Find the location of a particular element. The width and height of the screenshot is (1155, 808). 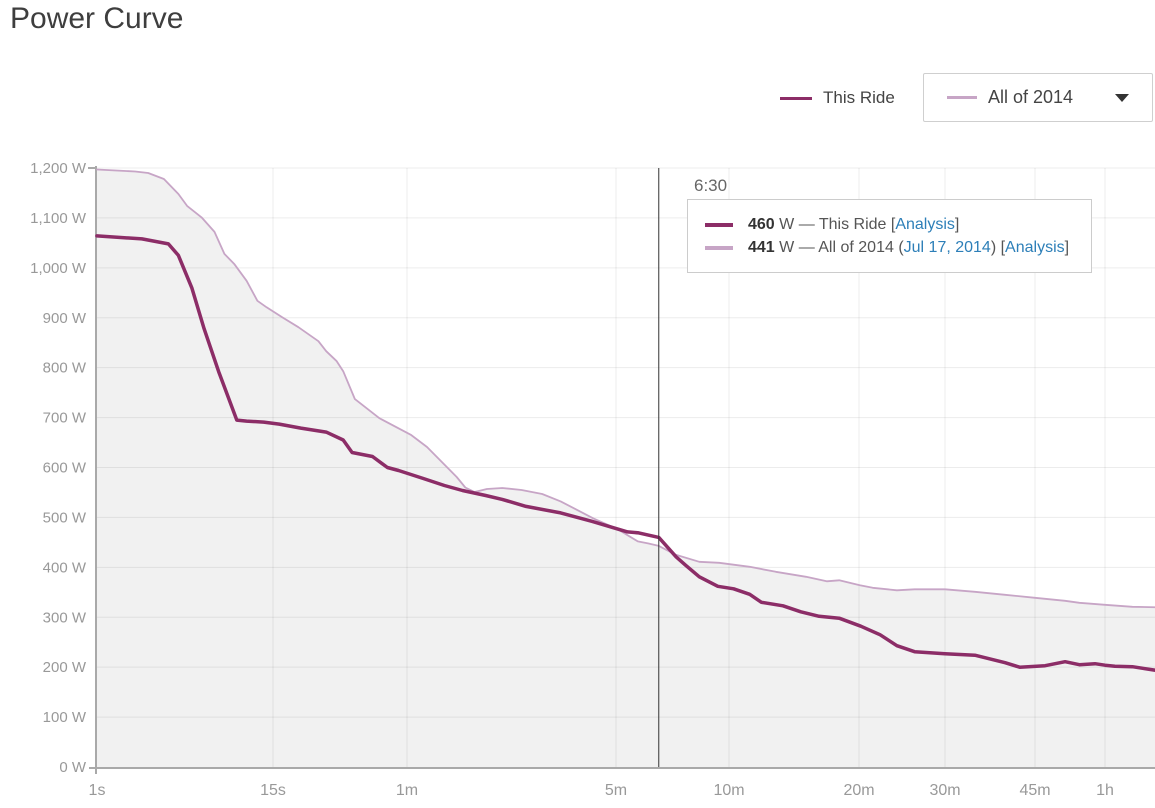

tooltip-this-ride-text: 460 W — This Ride [Analysis] is located at coordinates (853, 225).